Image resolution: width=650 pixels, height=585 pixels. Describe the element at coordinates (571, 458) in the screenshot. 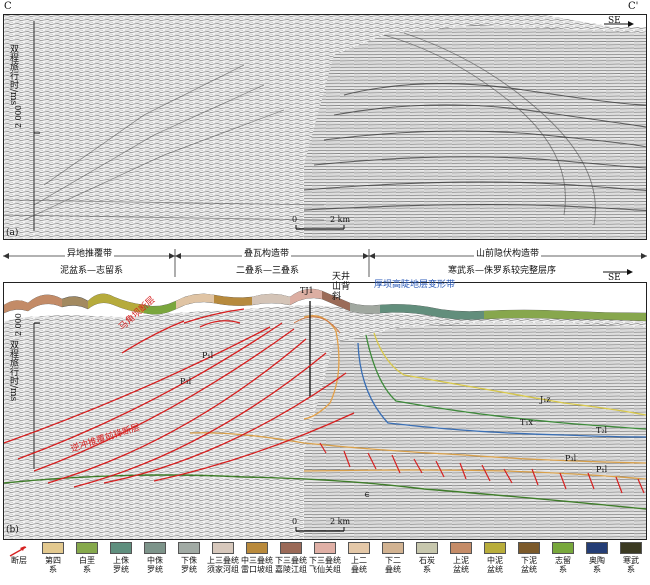

I see `horizon-label-p3l-lower: P₃l` at that location.